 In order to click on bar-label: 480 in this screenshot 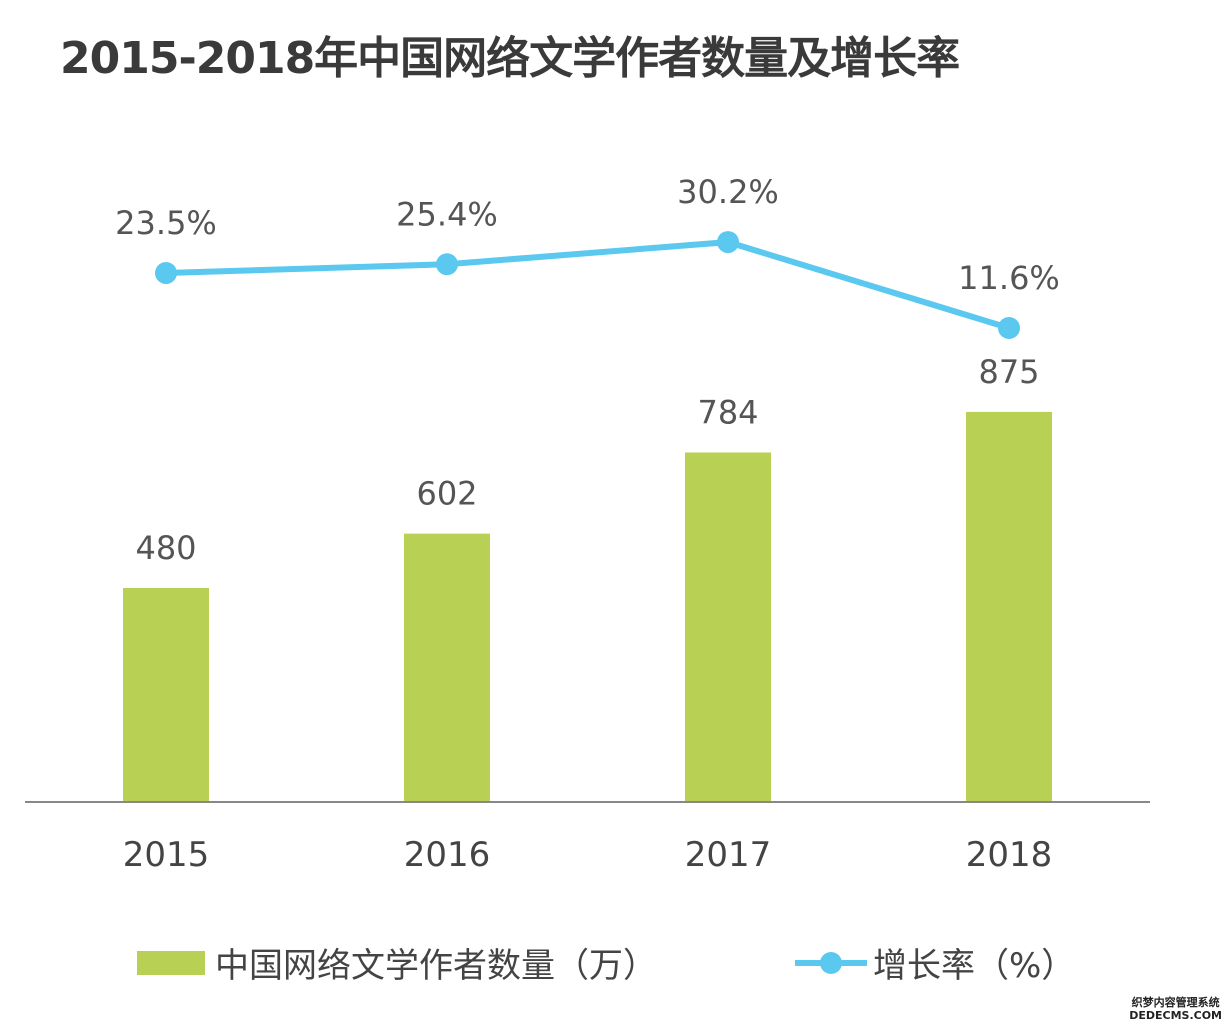, I will do `click(165, 548)`.